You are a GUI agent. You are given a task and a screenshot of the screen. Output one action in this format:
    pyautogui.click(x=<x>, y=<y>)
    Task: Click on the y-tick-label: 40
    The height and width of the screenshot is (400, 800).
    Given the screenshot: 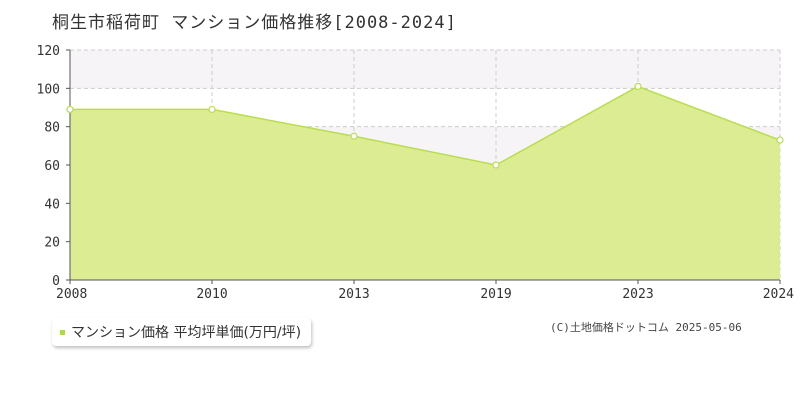 What is the action you would take?
    pyautogui.click(x=52, y=204)
    